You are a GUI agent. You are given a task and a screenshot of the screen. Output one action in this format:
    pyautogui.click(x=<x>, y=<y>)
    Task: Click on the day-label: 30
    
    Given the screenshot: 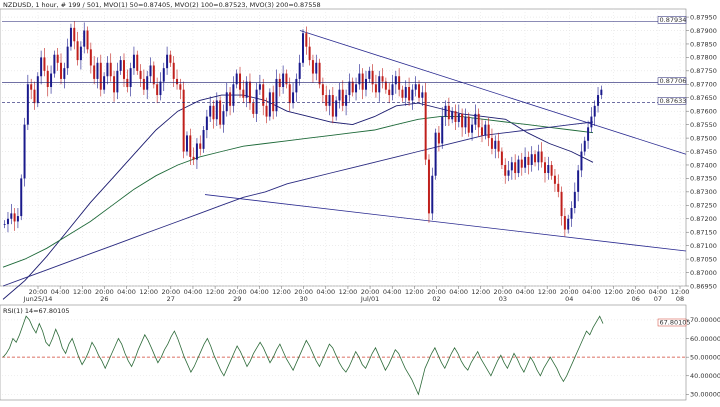 What is the action you would take?
    pyautogui.click(x=304, y=299)
    